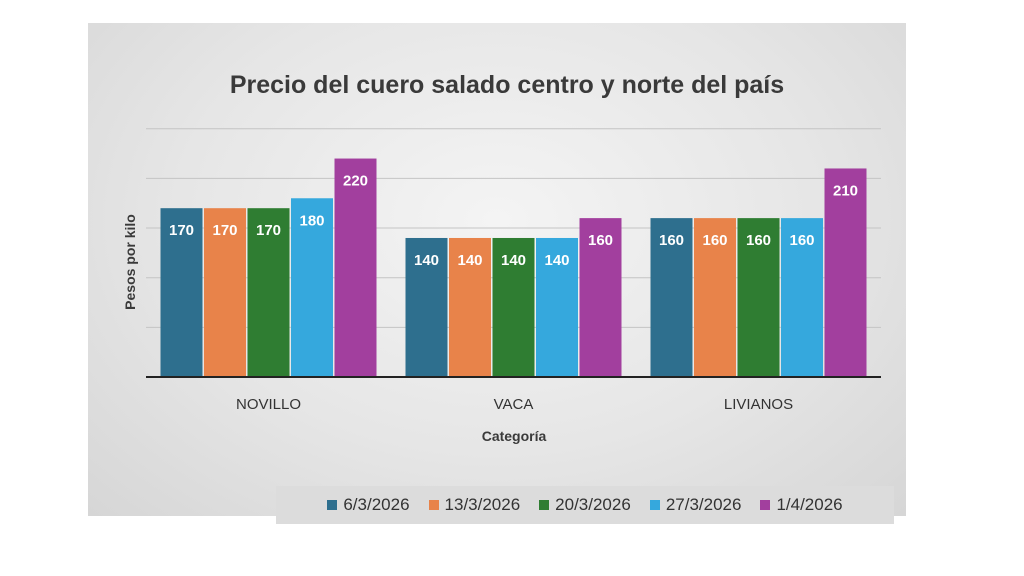 This screenshot has height=576, width=1024. I want to click on legend-label: 6/3/2026, so click(376, 504).